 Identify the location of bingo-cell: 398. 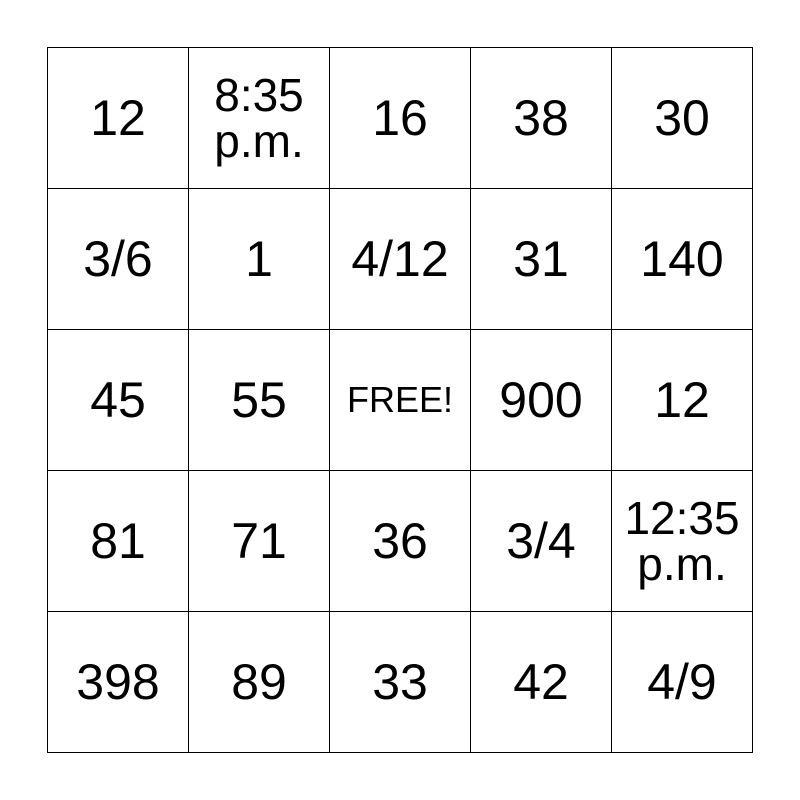
(118, 682).